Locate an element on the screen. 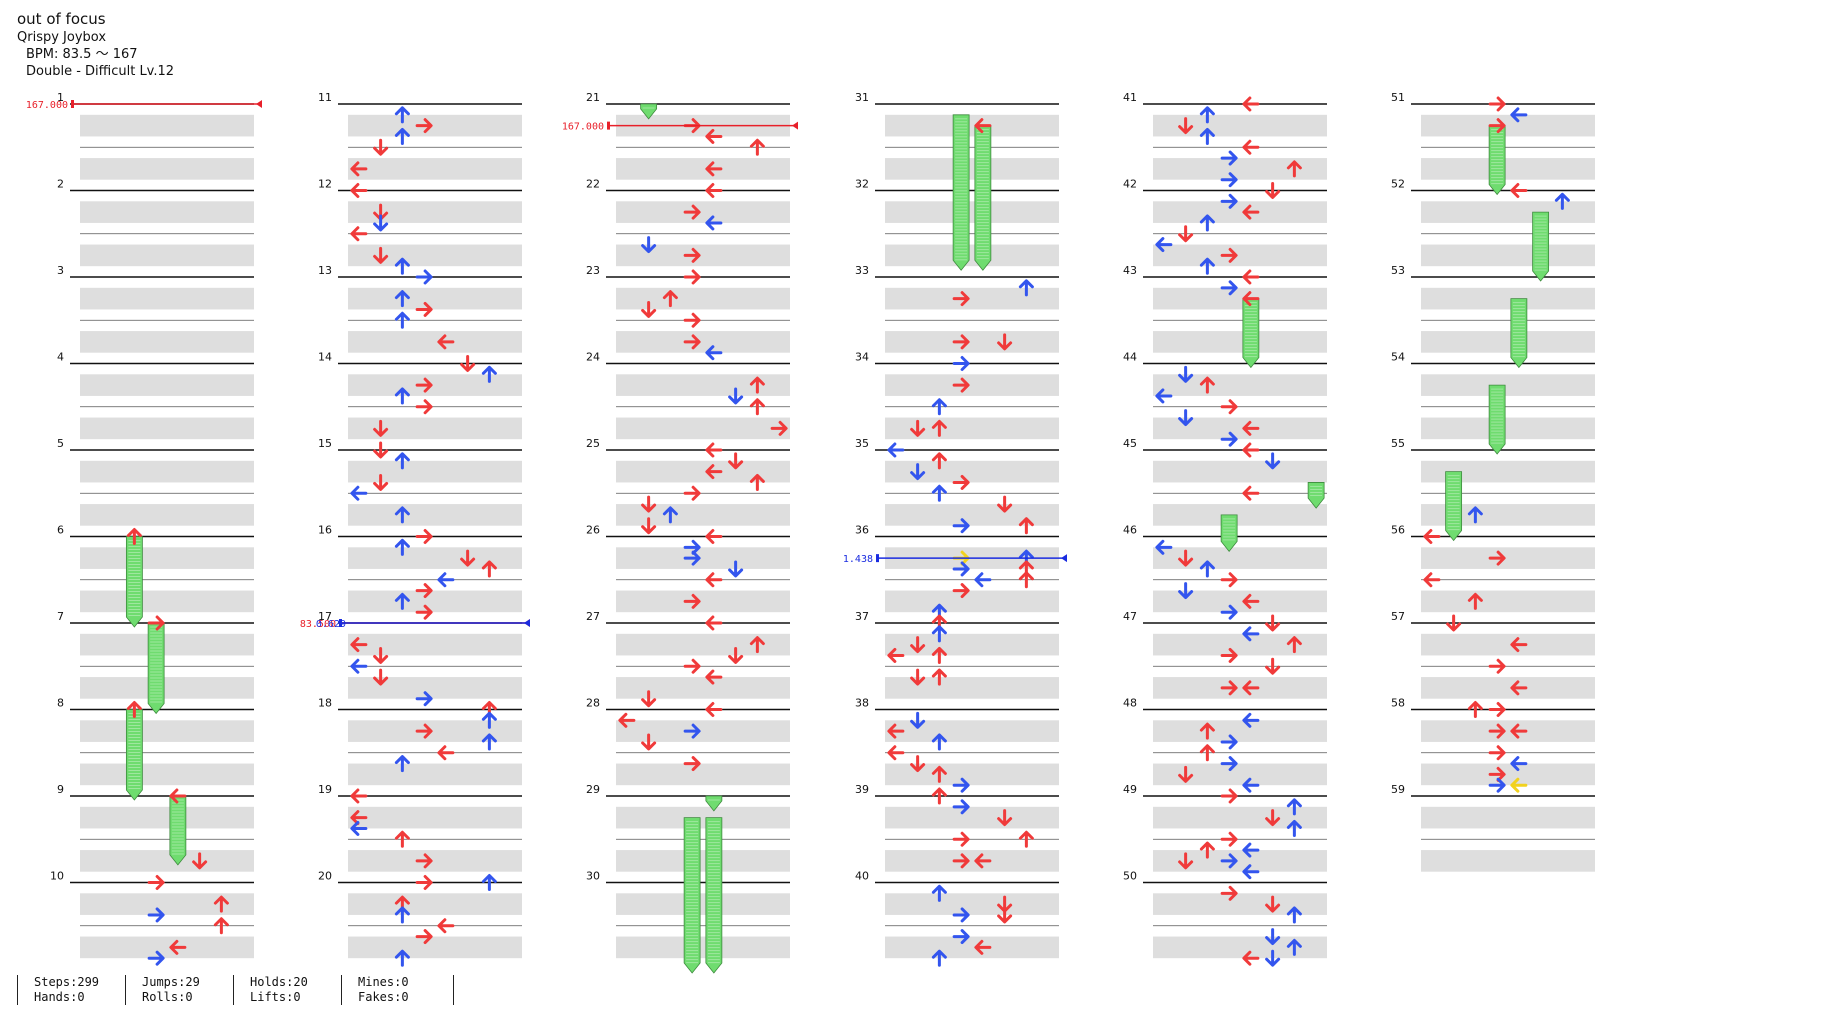 This screenshot has width=1828, height=1024. measure-number: 12 is located at coordinates (325, 184).